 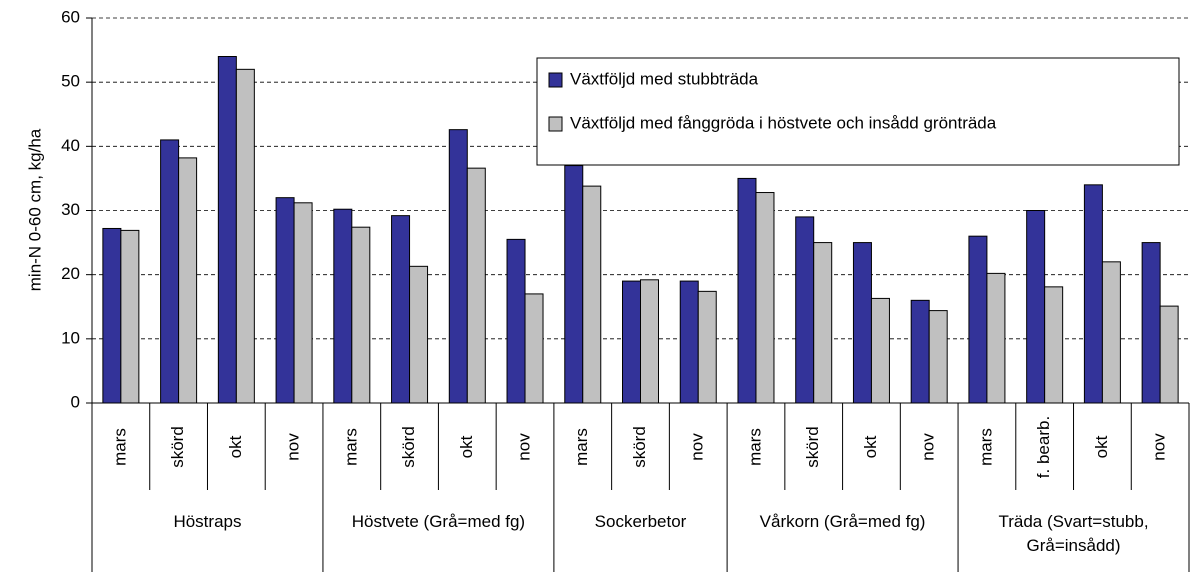 I want to click on group-label: Höstraps, so click(x=207, y=521).